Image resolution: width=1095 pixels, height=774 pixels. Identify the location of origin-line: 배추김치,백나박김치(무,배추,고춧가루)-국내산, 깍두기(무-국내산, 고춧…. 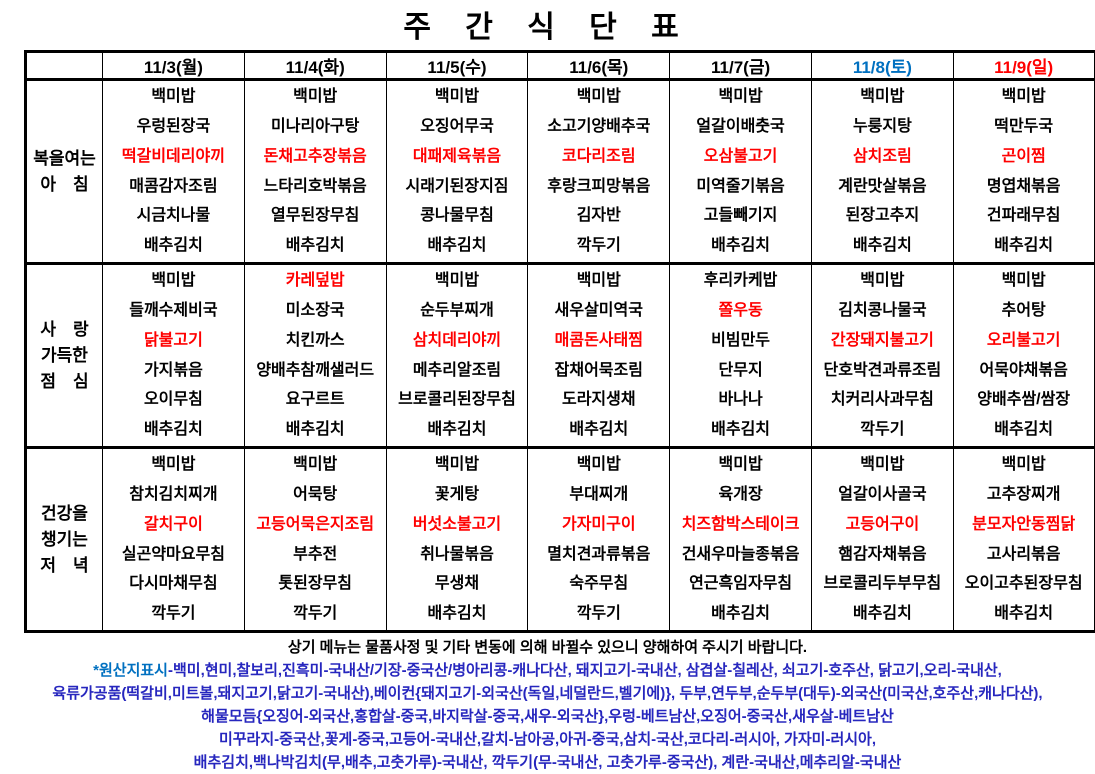
(547, 762).